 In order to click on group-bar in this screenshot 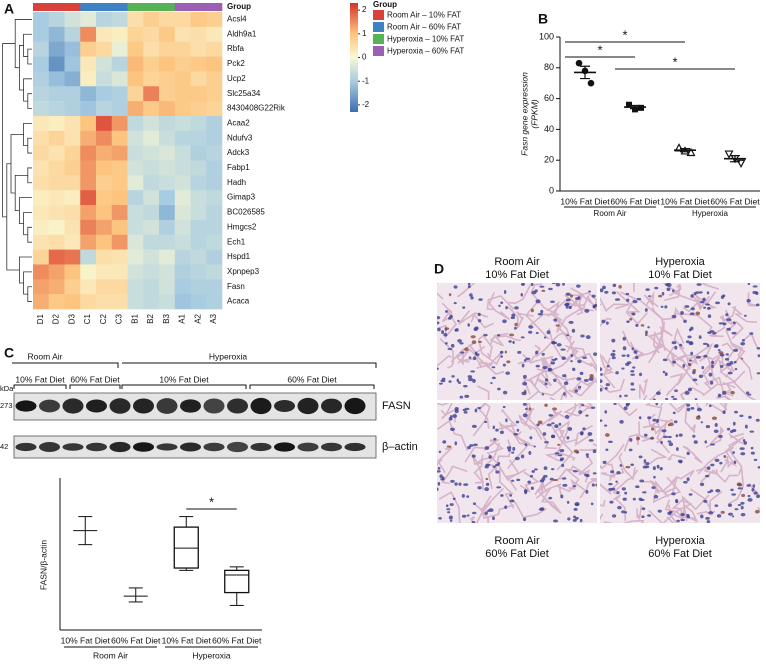, I will do `click(151, 7)`.